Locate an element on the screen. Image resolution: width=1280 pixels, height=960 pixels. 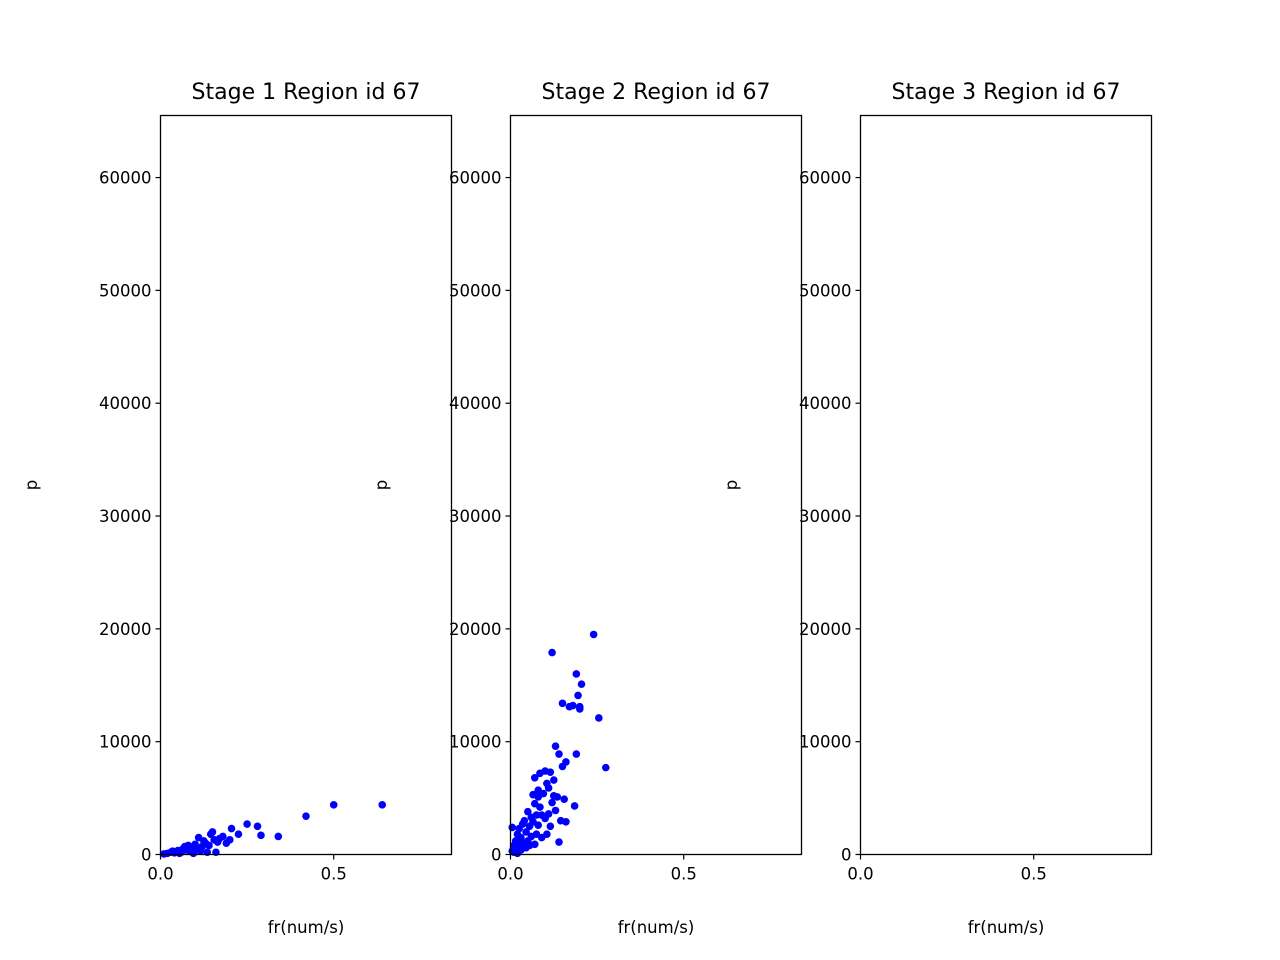
stage-3-ticks: 0 10000 20000 30000 40000 50000 60000 0.0 0.5 is located at coordinates (923, 526).